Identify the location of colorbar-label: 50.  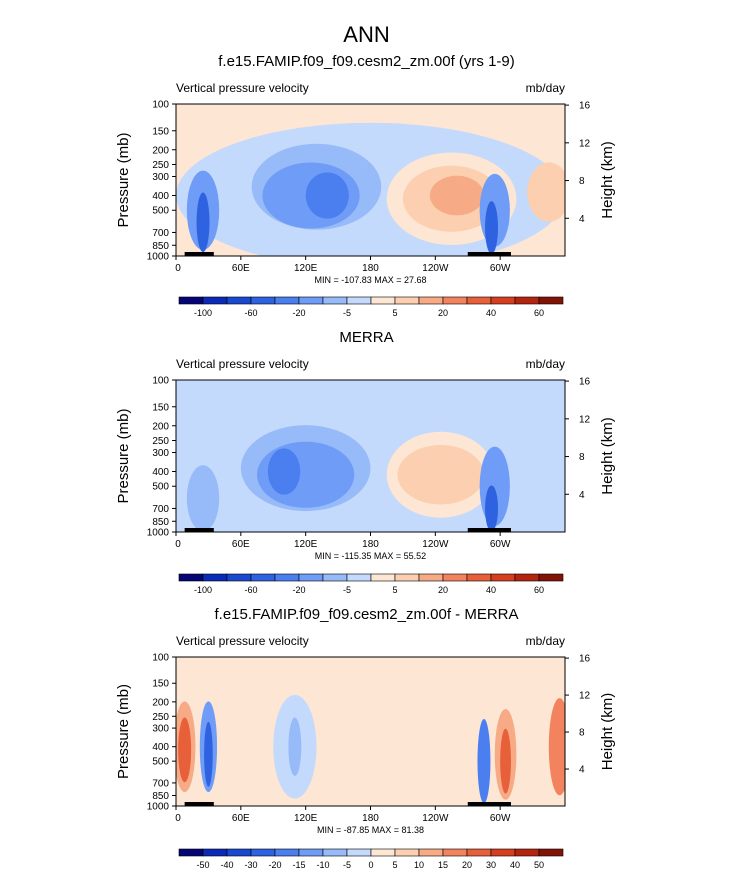
(539, 865).